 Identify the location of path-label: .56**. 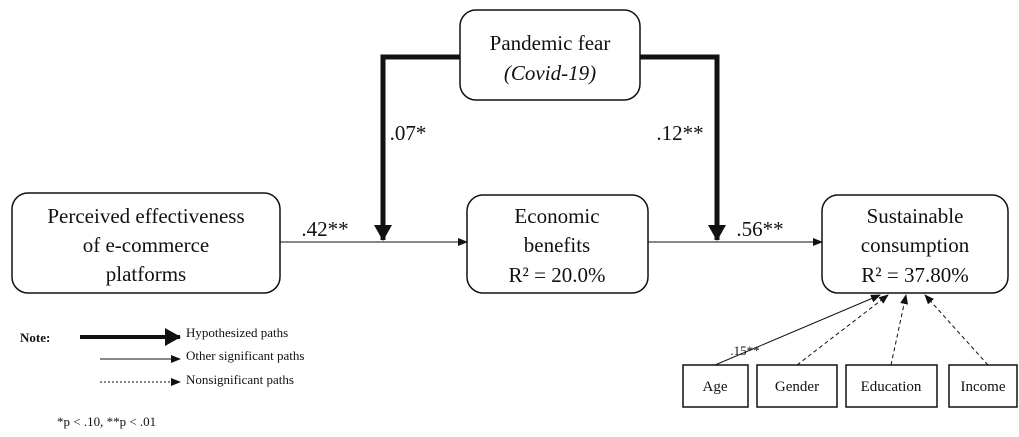
(759, 229).